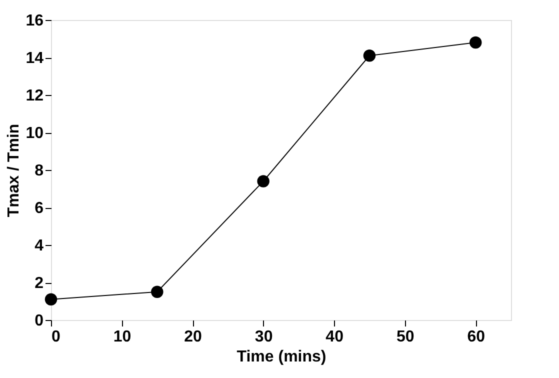 The image size is (559, 378). I want to click on x-tick-label: 30, so click(263, 337).